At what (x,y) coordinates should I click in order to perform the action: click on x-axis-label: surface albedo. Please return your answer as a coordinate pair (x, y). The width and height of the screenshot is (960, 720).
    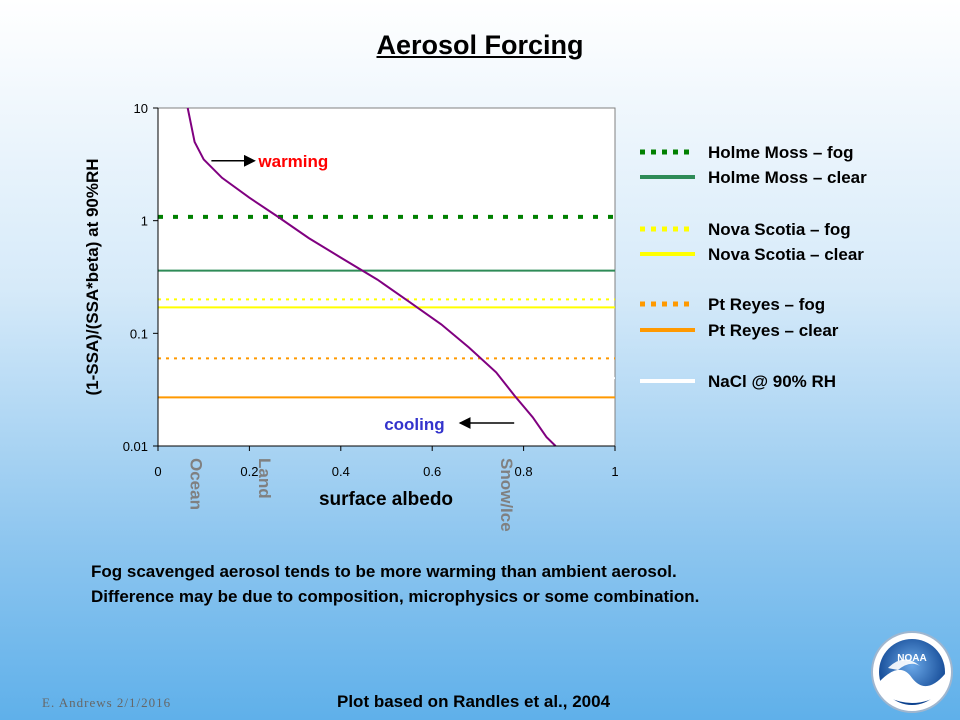
    Looking at the image, I should click on (386, 499).